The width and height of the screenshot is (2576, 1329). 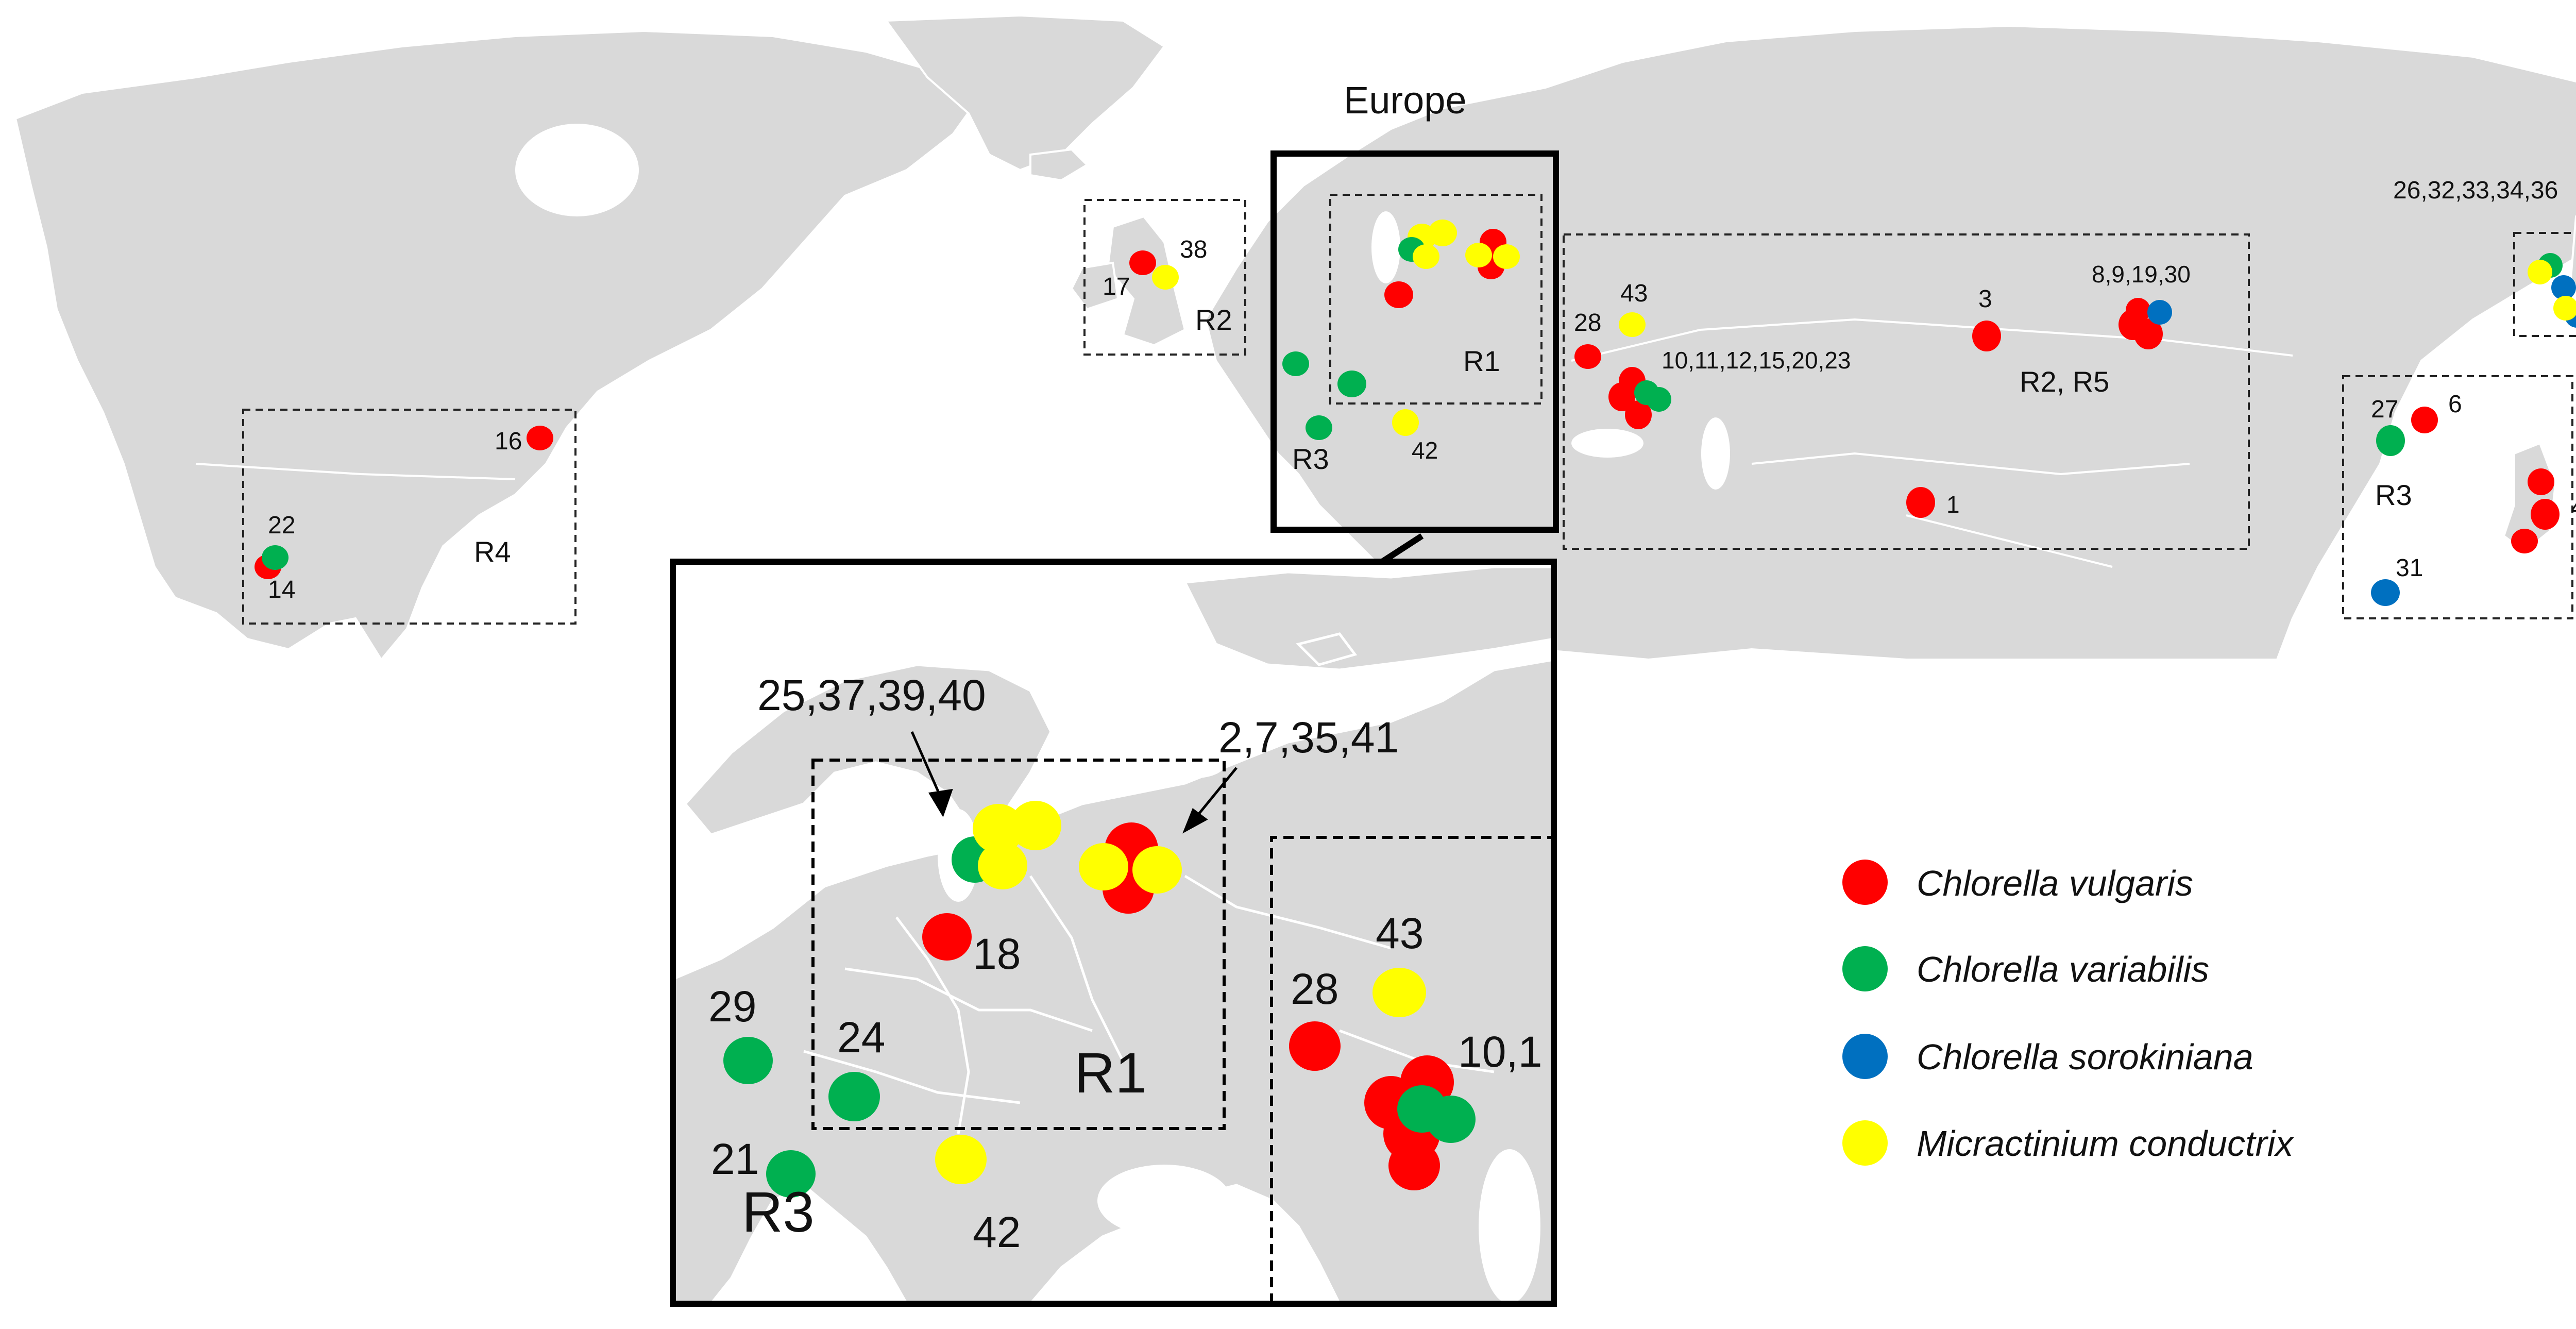 I want to click on inset-site-29-dot, so click(x=748, y=1060).